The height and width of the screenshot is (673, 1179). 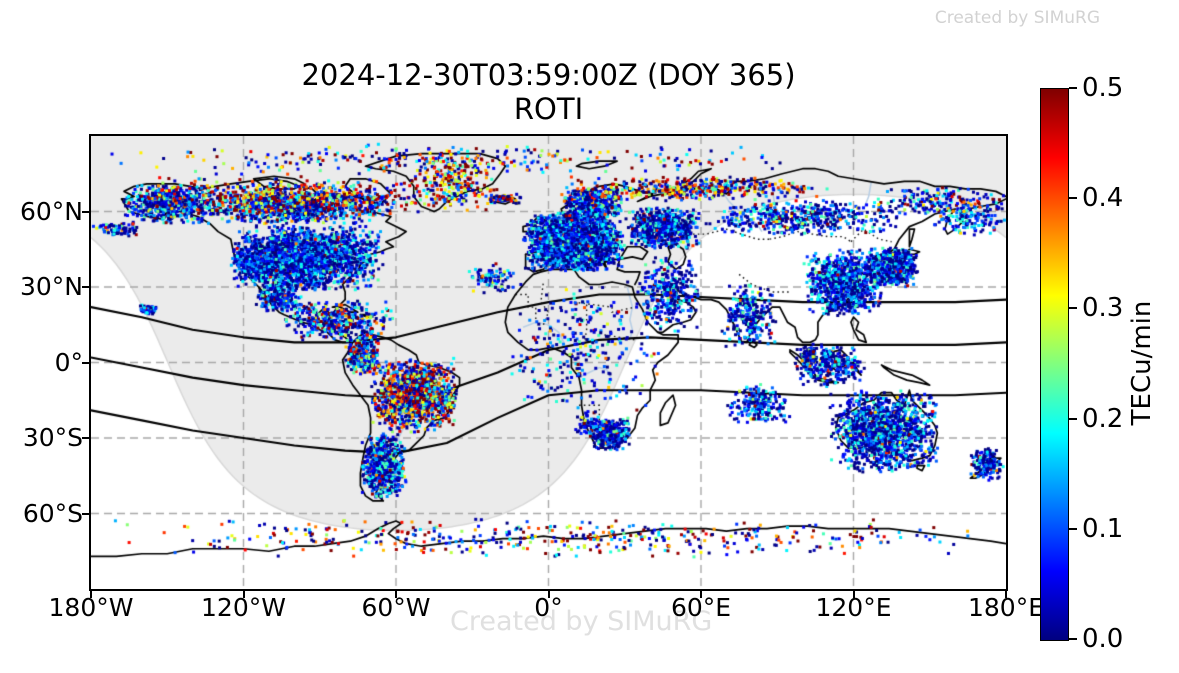 What do you see at coordinates (853, 607) in the screenshot?
I see `x-tick-label: 120°E` at bounding box center [853, 607].